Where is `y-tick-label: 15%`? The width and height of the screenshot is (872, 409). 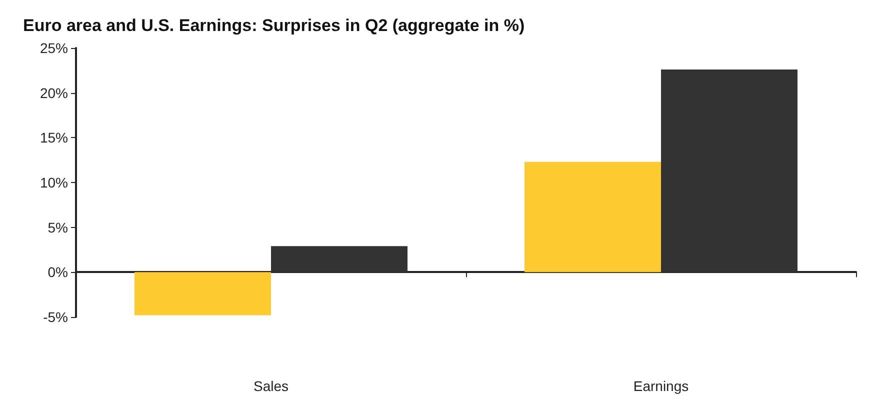 y-tick-label: 15% is located at coordinates (54, 138).